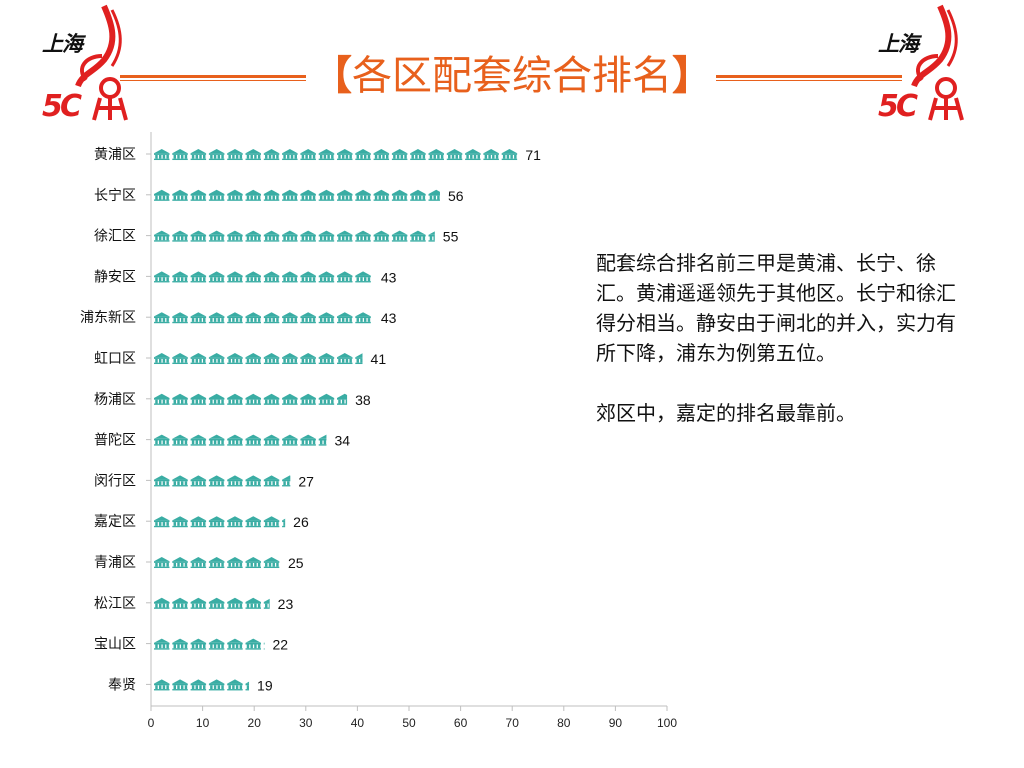  What do you see at coordinates (332, 76) in the screenshot?
I see `title-bracket-open: 【` at bounding box center [332, 76].